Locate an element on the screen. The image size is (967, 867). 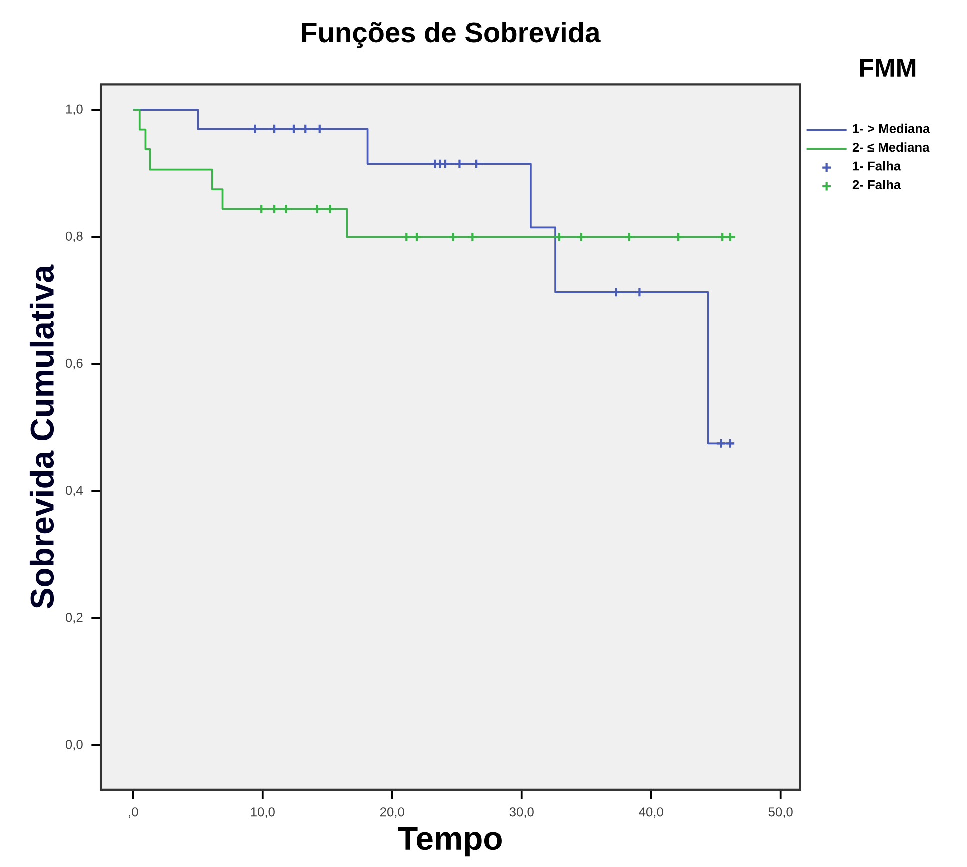
y-tick-label: 0,8 is located at coordinates (74, 237).